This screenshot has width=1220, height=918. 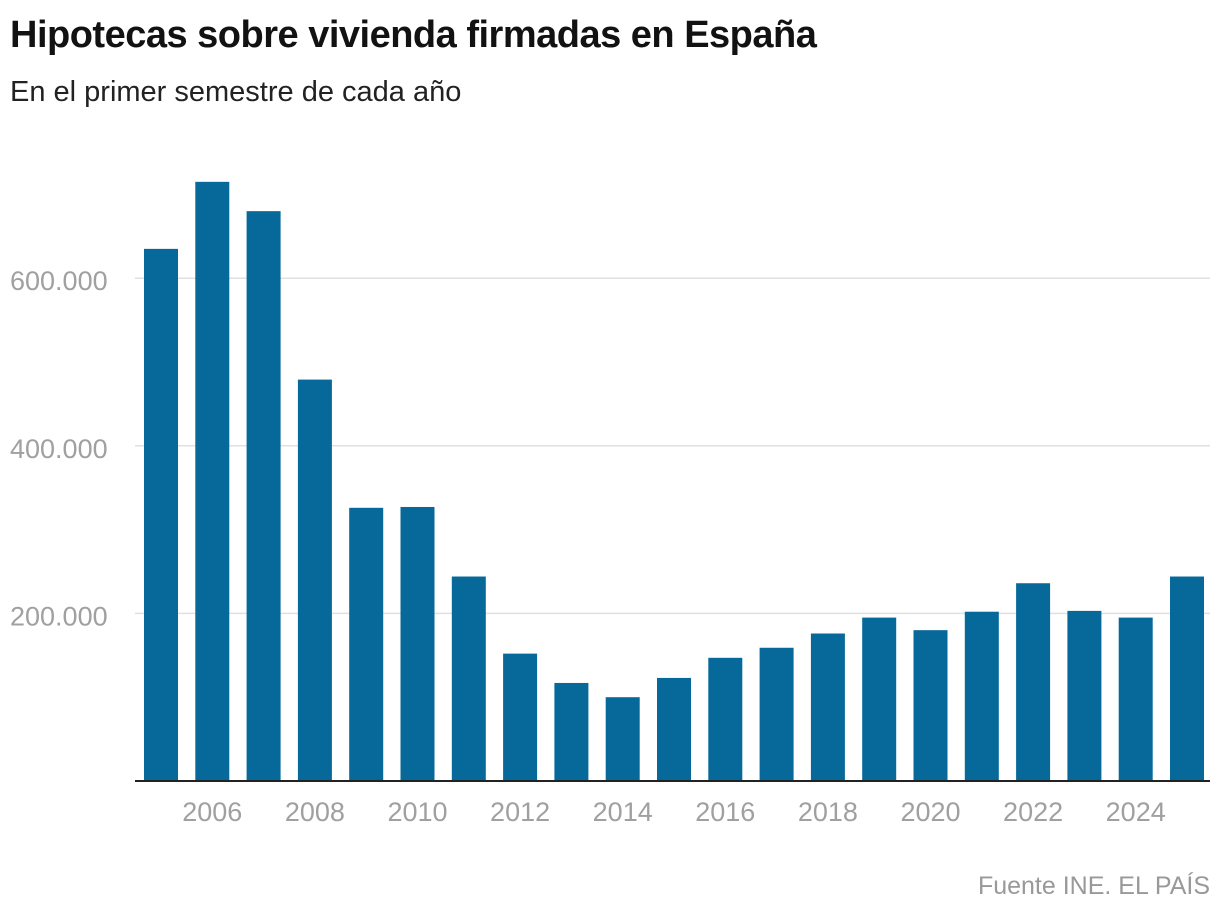 What do you see at coordinates (827, 707) in the screenshot?
I see `bar-2018` at bounding box center [827, 707].